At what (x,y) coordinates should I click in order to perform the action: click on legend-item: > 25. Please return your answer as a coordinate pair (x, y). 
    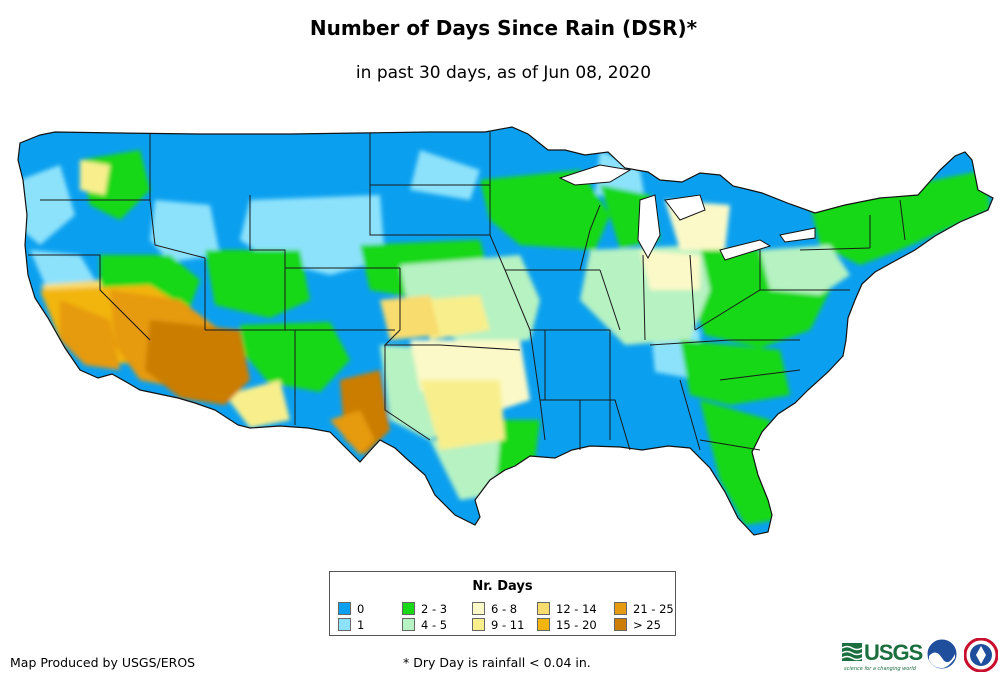
    Looking at the image, I should click on (637, 625).